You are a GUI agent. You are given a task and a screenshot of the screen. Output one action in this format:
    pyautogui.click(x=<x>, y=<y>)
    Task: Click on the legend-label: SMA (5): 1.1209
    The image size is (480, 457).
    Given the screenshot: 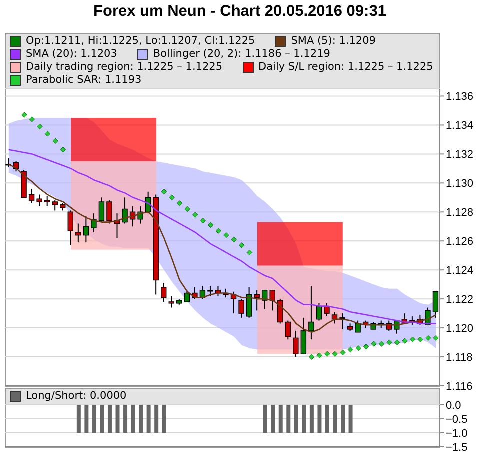 What is the action you would take?
    pyautogui.click(x=333, y=41)
    